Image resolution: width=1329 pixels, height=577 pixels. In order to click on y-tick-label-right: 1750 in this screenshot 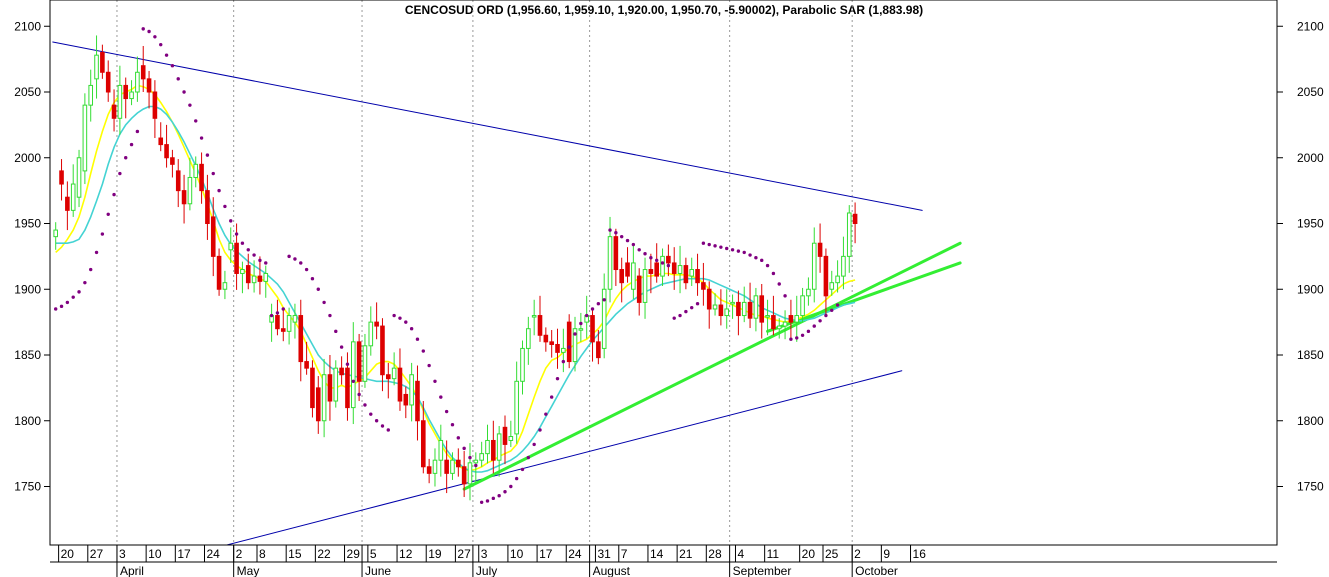, I will do `click(1310, 487)`.